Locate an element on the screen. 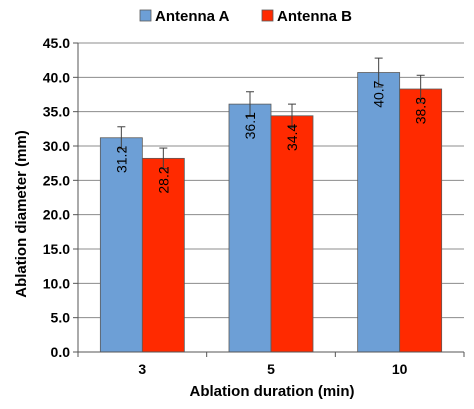 The image size is (474, 409). data-label: 36.1 is located at coordinates (250, 125).